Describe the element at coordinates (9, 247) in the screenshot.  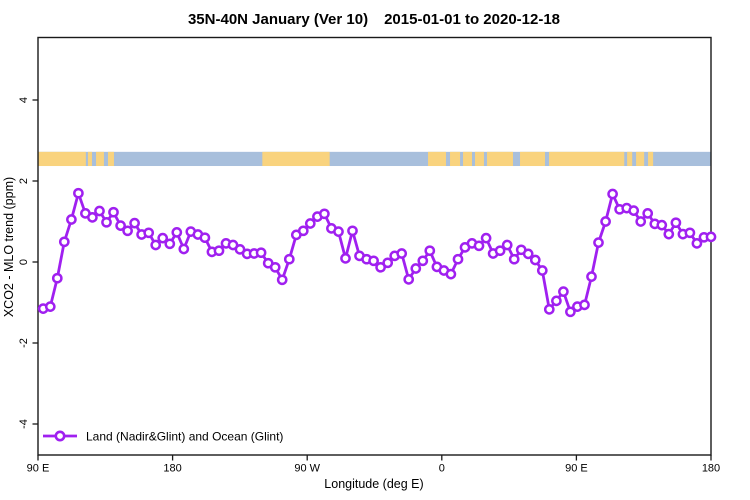
I see `y-axis-title: XCO2 - MLO trend (ppm)` at that location.